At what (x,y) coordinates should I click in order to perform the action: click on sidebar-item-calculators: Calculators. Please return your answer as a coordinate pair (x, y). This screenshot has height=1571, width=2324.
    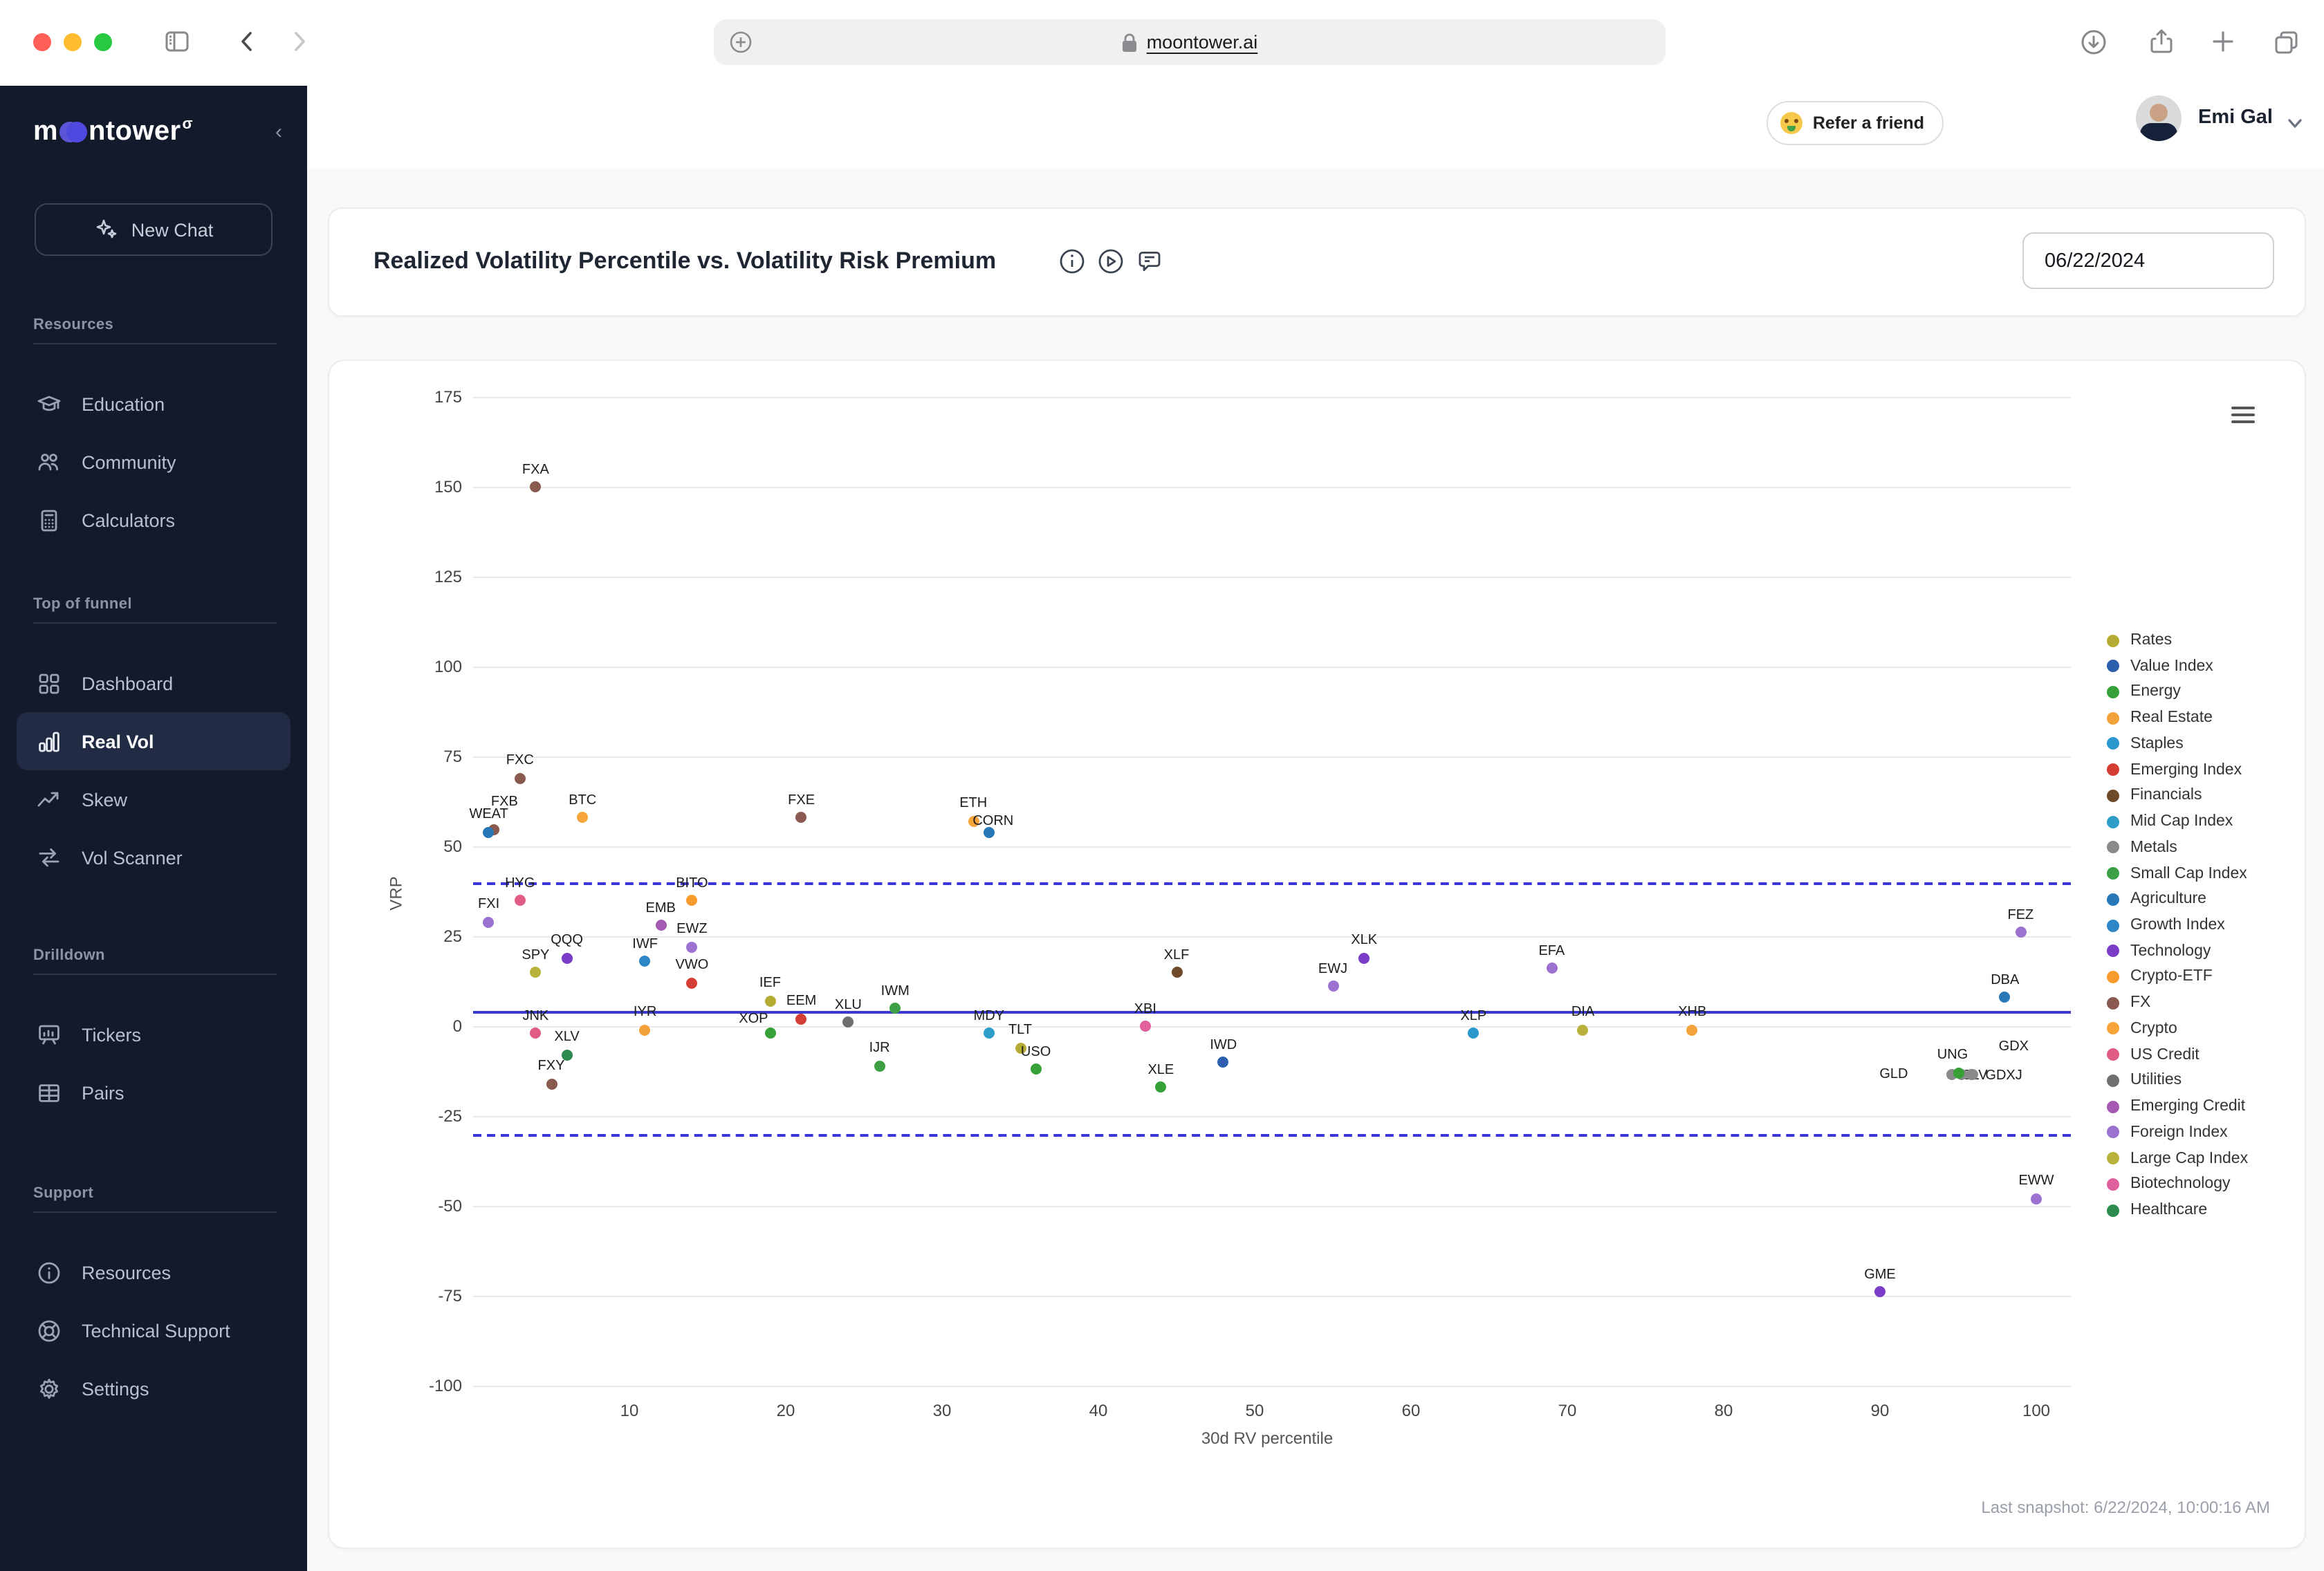
    Looking at the image, I should click on (153, 520).